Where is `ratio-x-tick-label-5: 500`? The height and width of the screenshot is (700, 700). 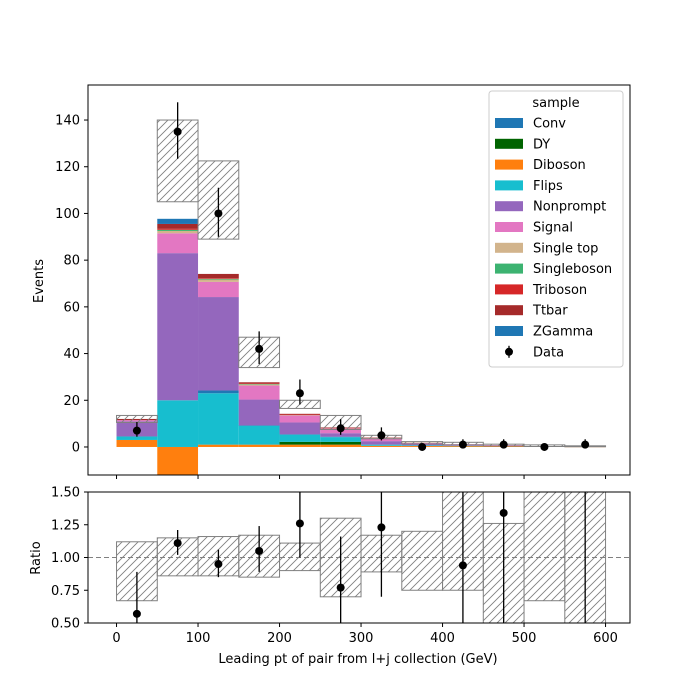
ratio-x-tick-label-5: 500 is located at coordinates (524, 638).